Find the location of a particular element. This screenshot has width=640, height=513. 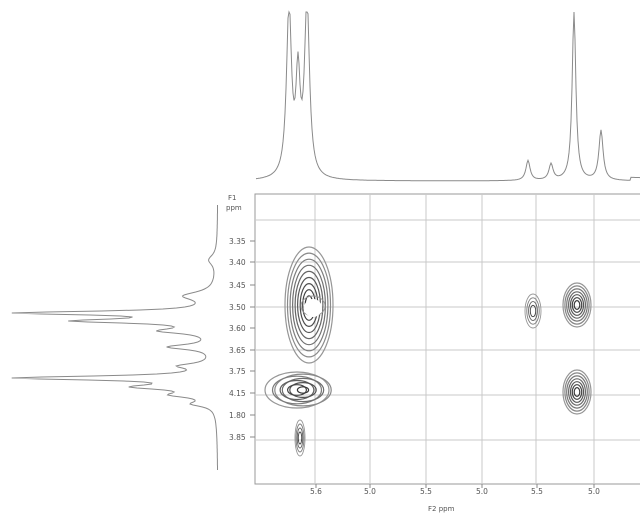

y-tick-label: 4.15 is located at coordinates (237, 393).